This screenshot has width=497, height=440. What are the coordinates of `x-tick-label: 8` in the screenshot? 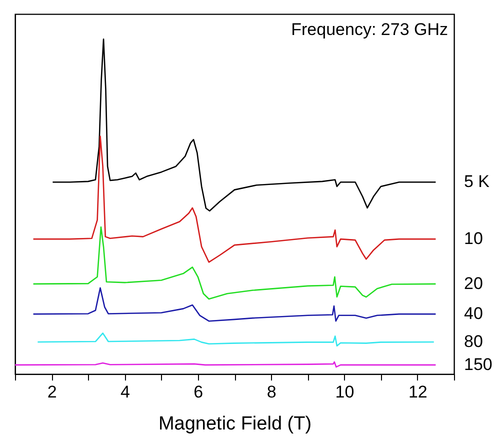 It's located at (271, 392).